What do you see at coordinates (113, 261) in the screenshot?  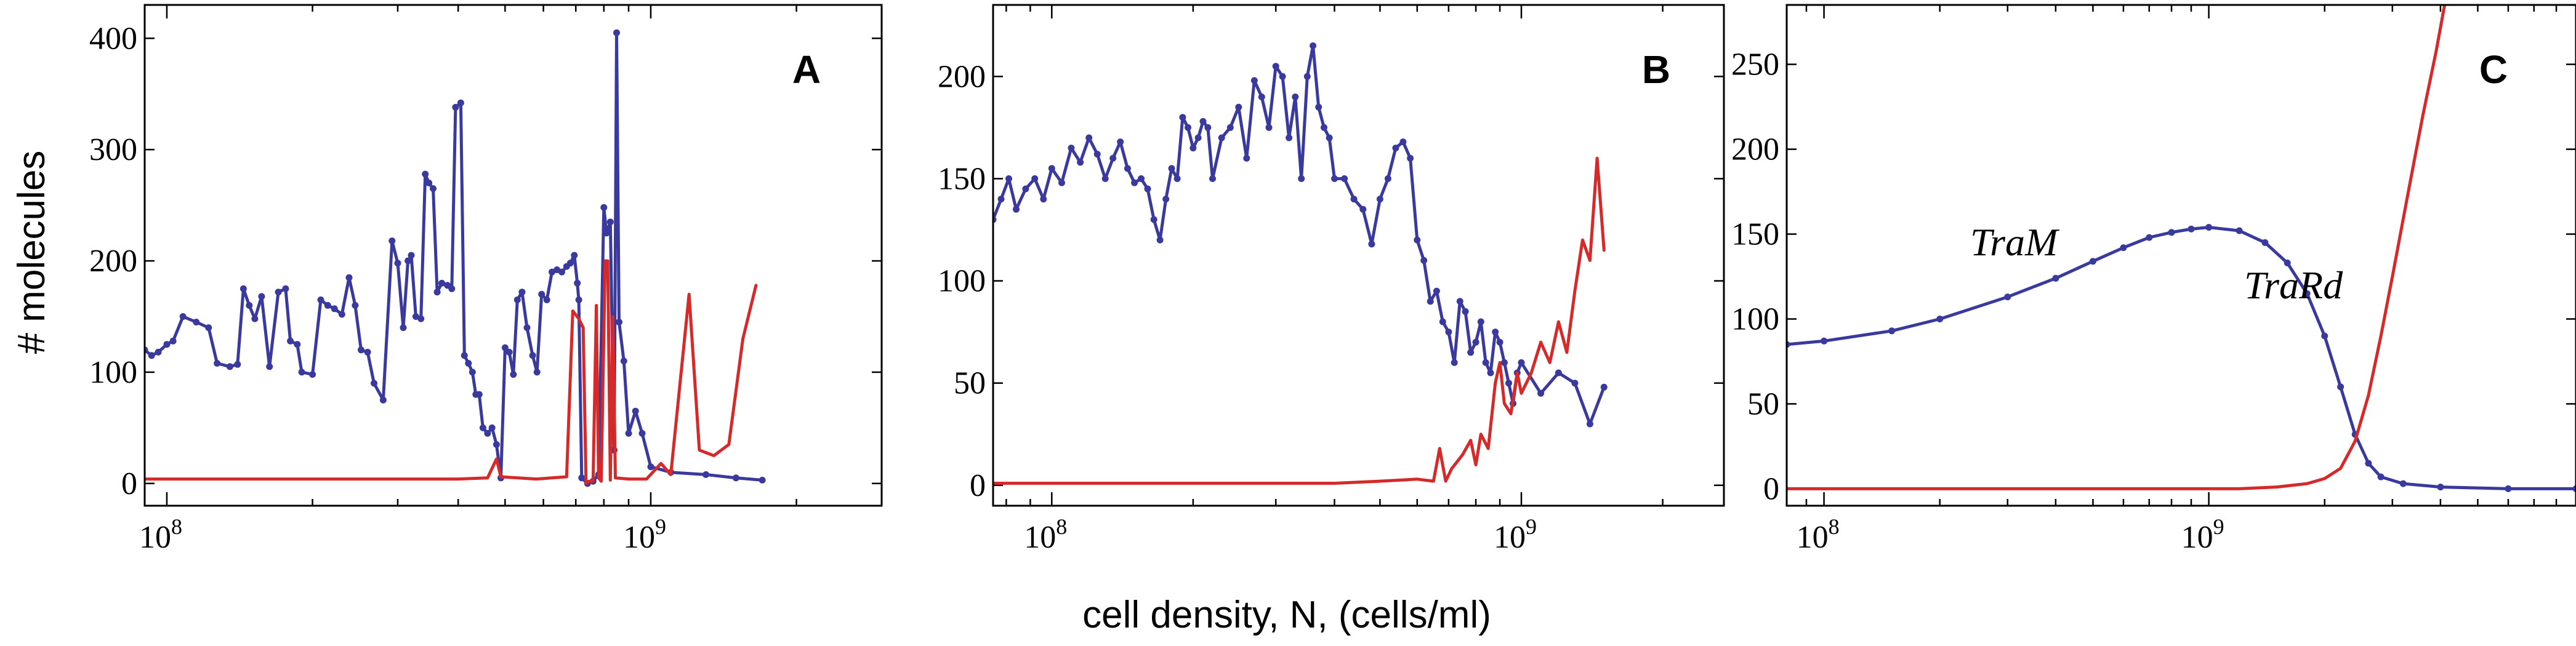 I see `y-tick-label: 200` at bounding box center [113, 261].